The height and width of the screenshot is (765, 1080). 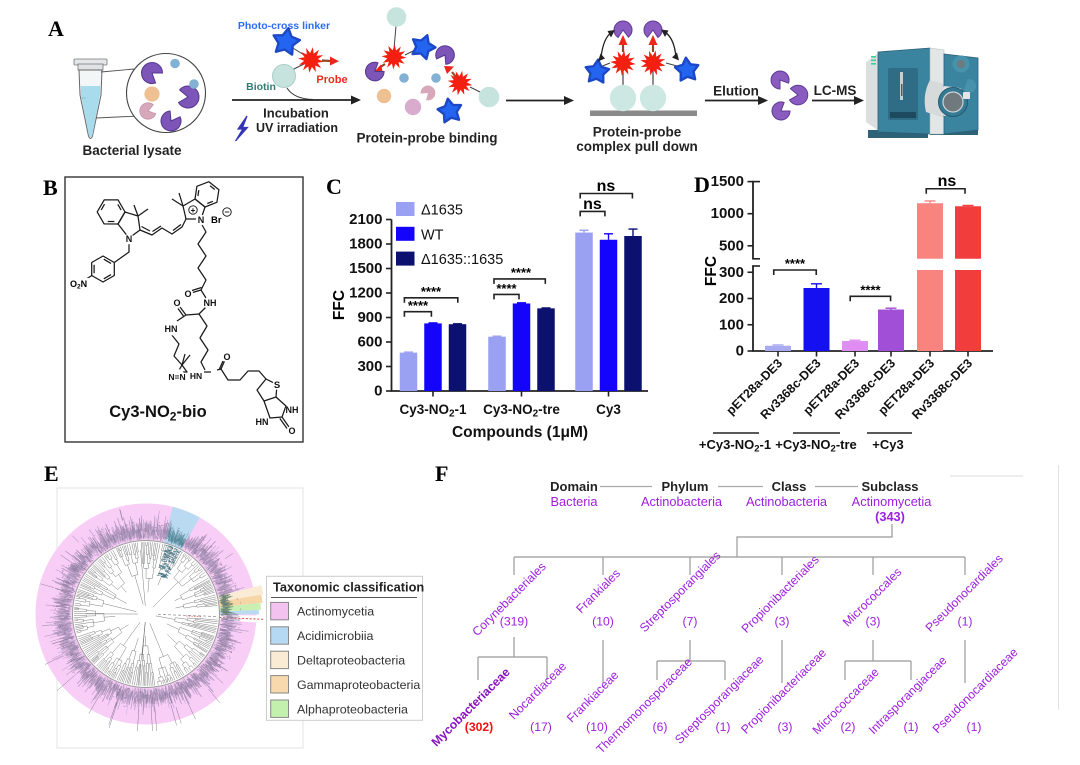 I want to click on svg-text: (17), so click(x=541, y=727).